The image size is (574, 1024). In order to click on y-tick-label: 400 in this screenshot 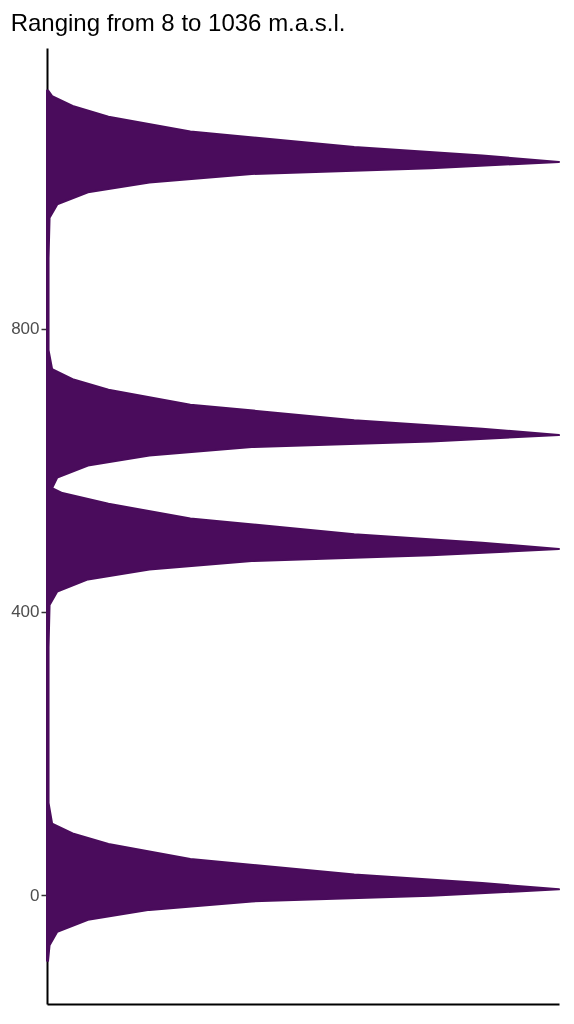, I will do `click(25, 612)`.